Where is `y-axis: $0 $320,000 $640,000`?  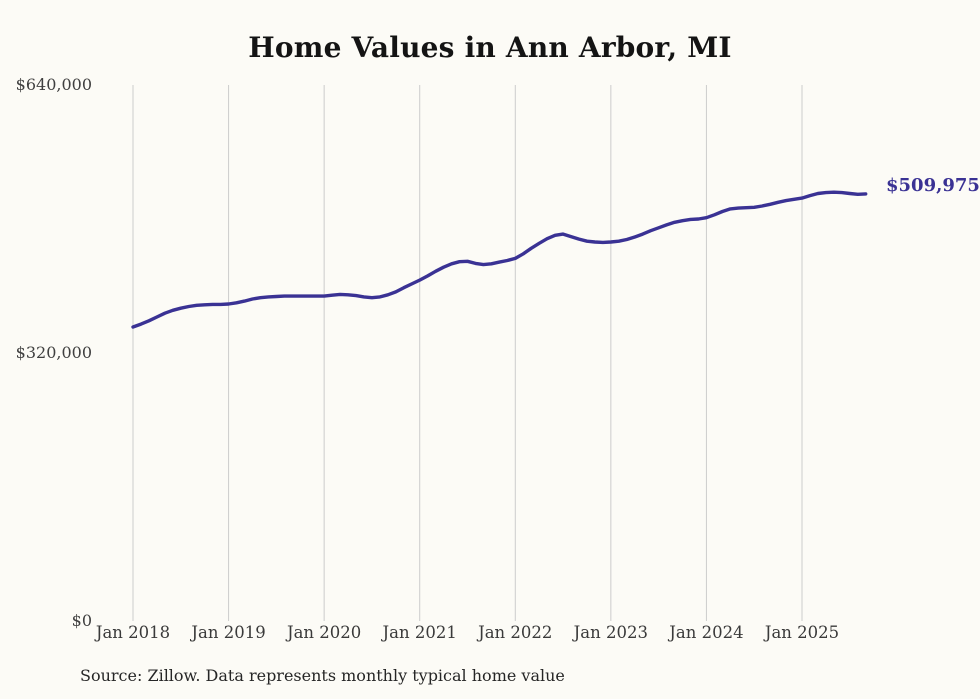 y-axis: $0 $320,000 $640,000 is located at coordinates (46, 349).